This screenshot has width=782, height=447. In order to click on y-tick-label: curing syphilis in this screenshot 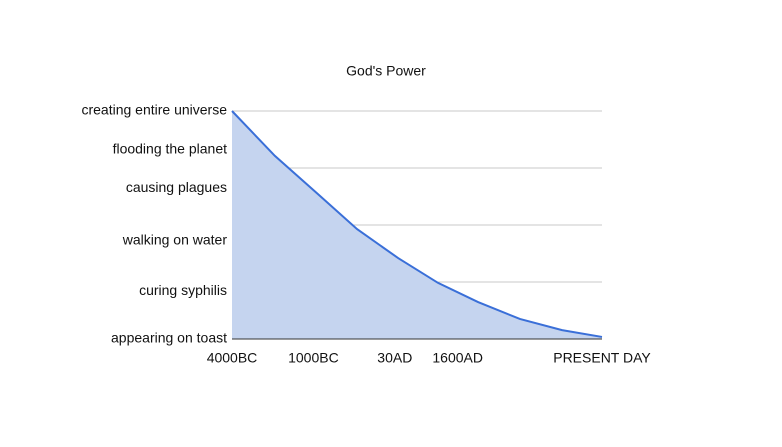, I will do `click(183, 290)`.